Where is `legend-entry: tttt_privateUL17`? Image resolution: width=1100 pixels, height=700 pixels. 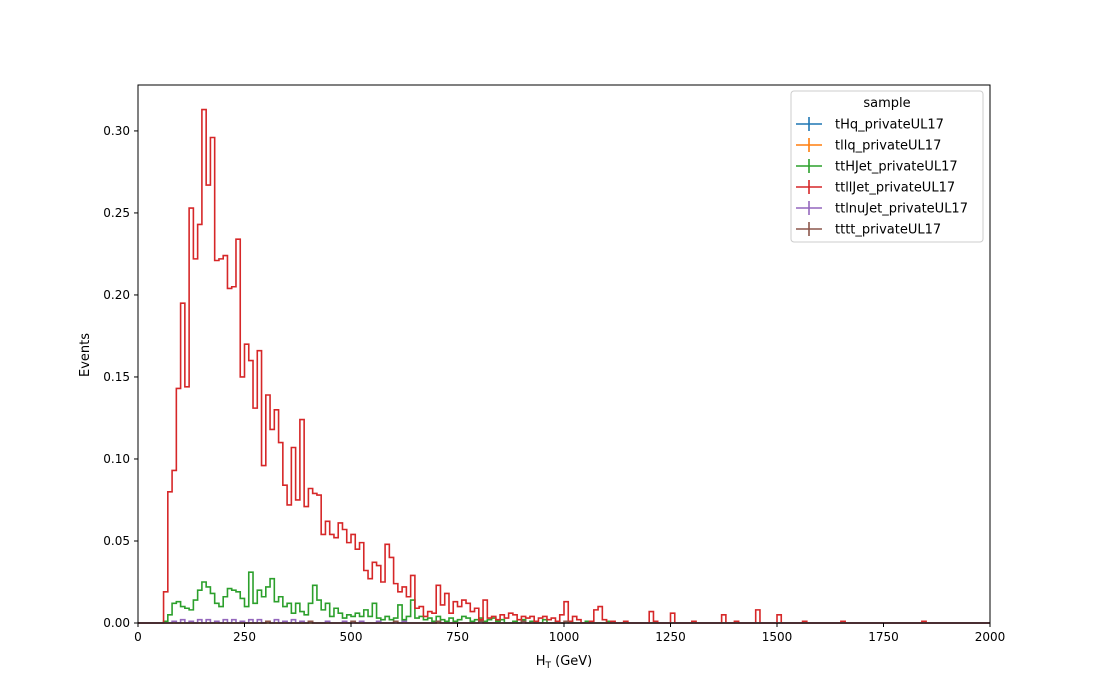 legend-entry: tttt_privateUL17 is located at coordinates (868, 230).